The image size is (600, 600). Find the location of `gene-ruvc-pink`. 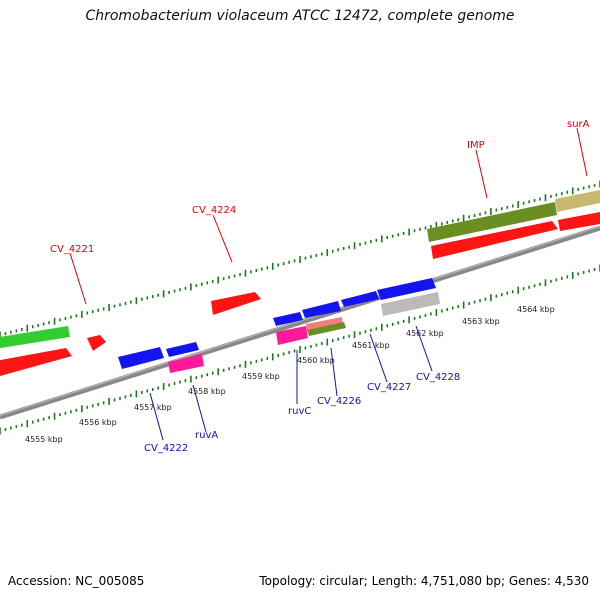

gene-ruvc-pink is located at coordinates (292, 335).